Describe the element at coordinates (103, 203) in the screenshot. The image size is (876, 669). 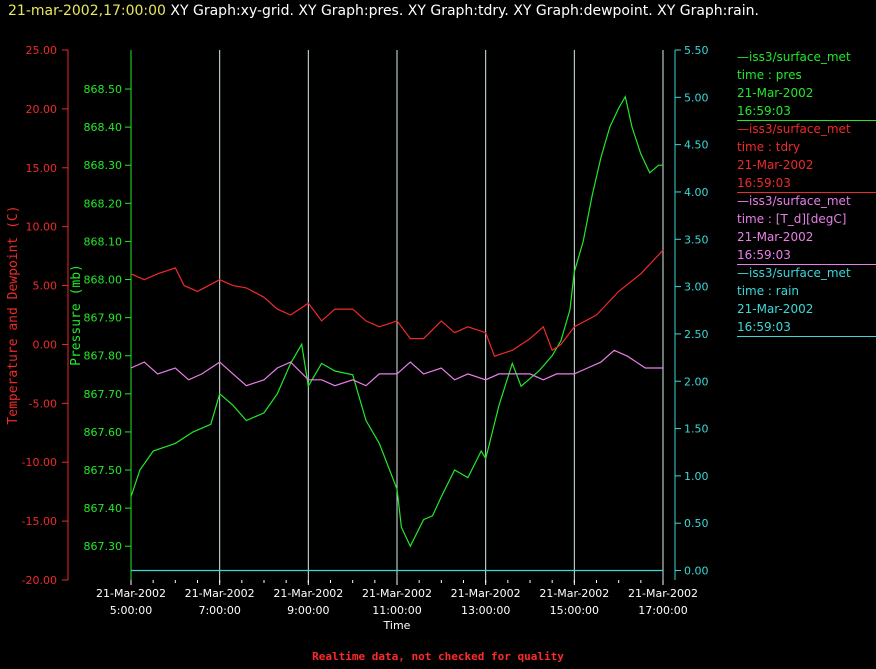
I see `pres-tick-label: 868.20` at that location.